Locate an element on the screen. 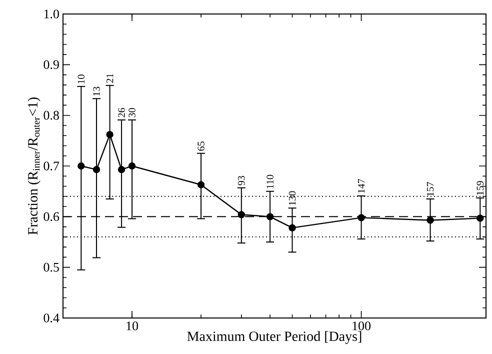 This screenshot has width=492, height=354. annotation: 110 is located at coordinates (270, 181).